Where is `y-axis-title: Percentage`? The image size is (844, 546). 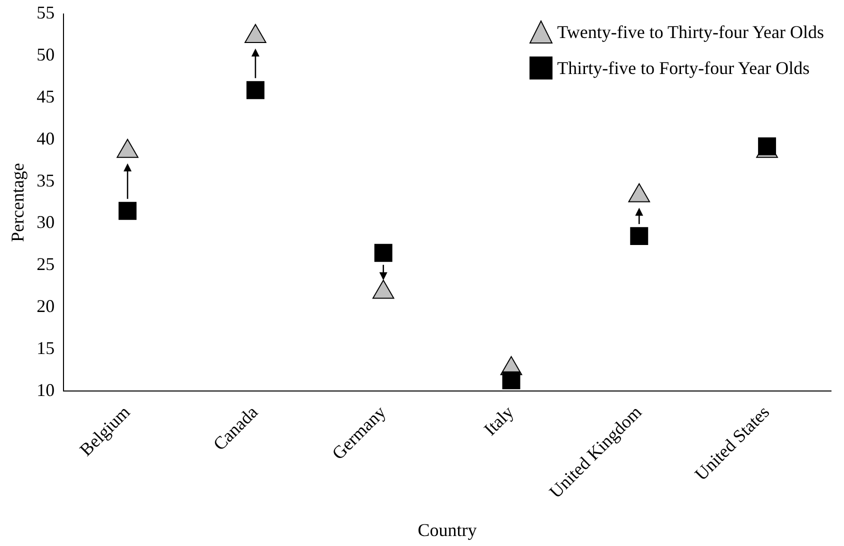
y-axis-title: Percentage is located at coordinates (18, 202).